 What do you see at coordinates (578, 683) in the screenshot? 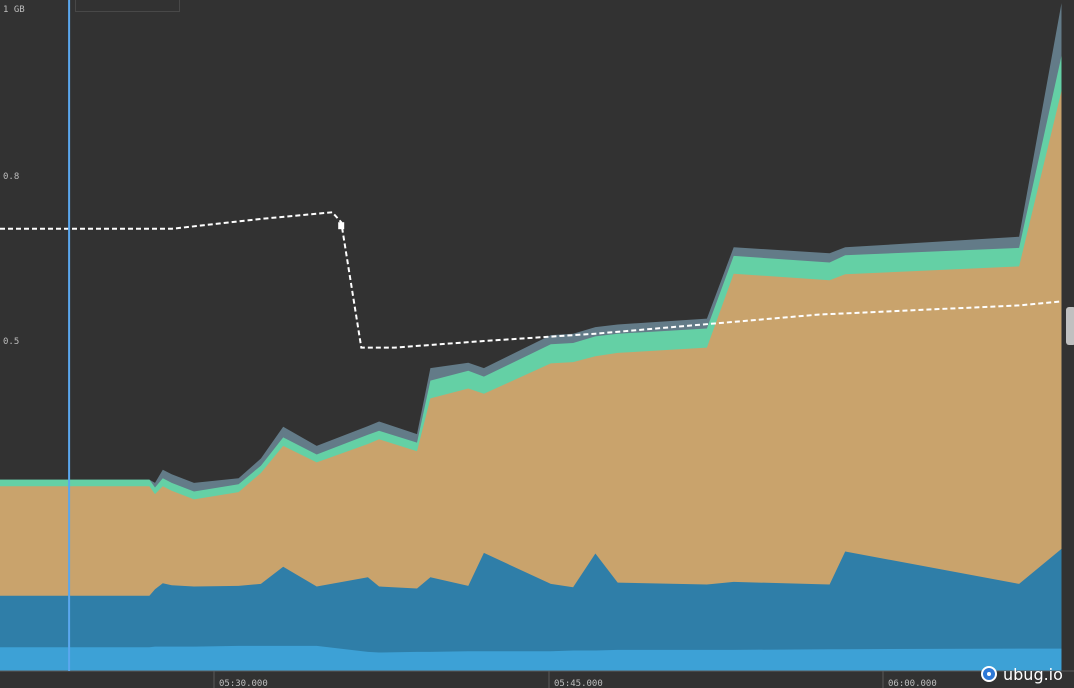
I see `x-tick-label: 05:45.000` at bounding box center [578, 683].